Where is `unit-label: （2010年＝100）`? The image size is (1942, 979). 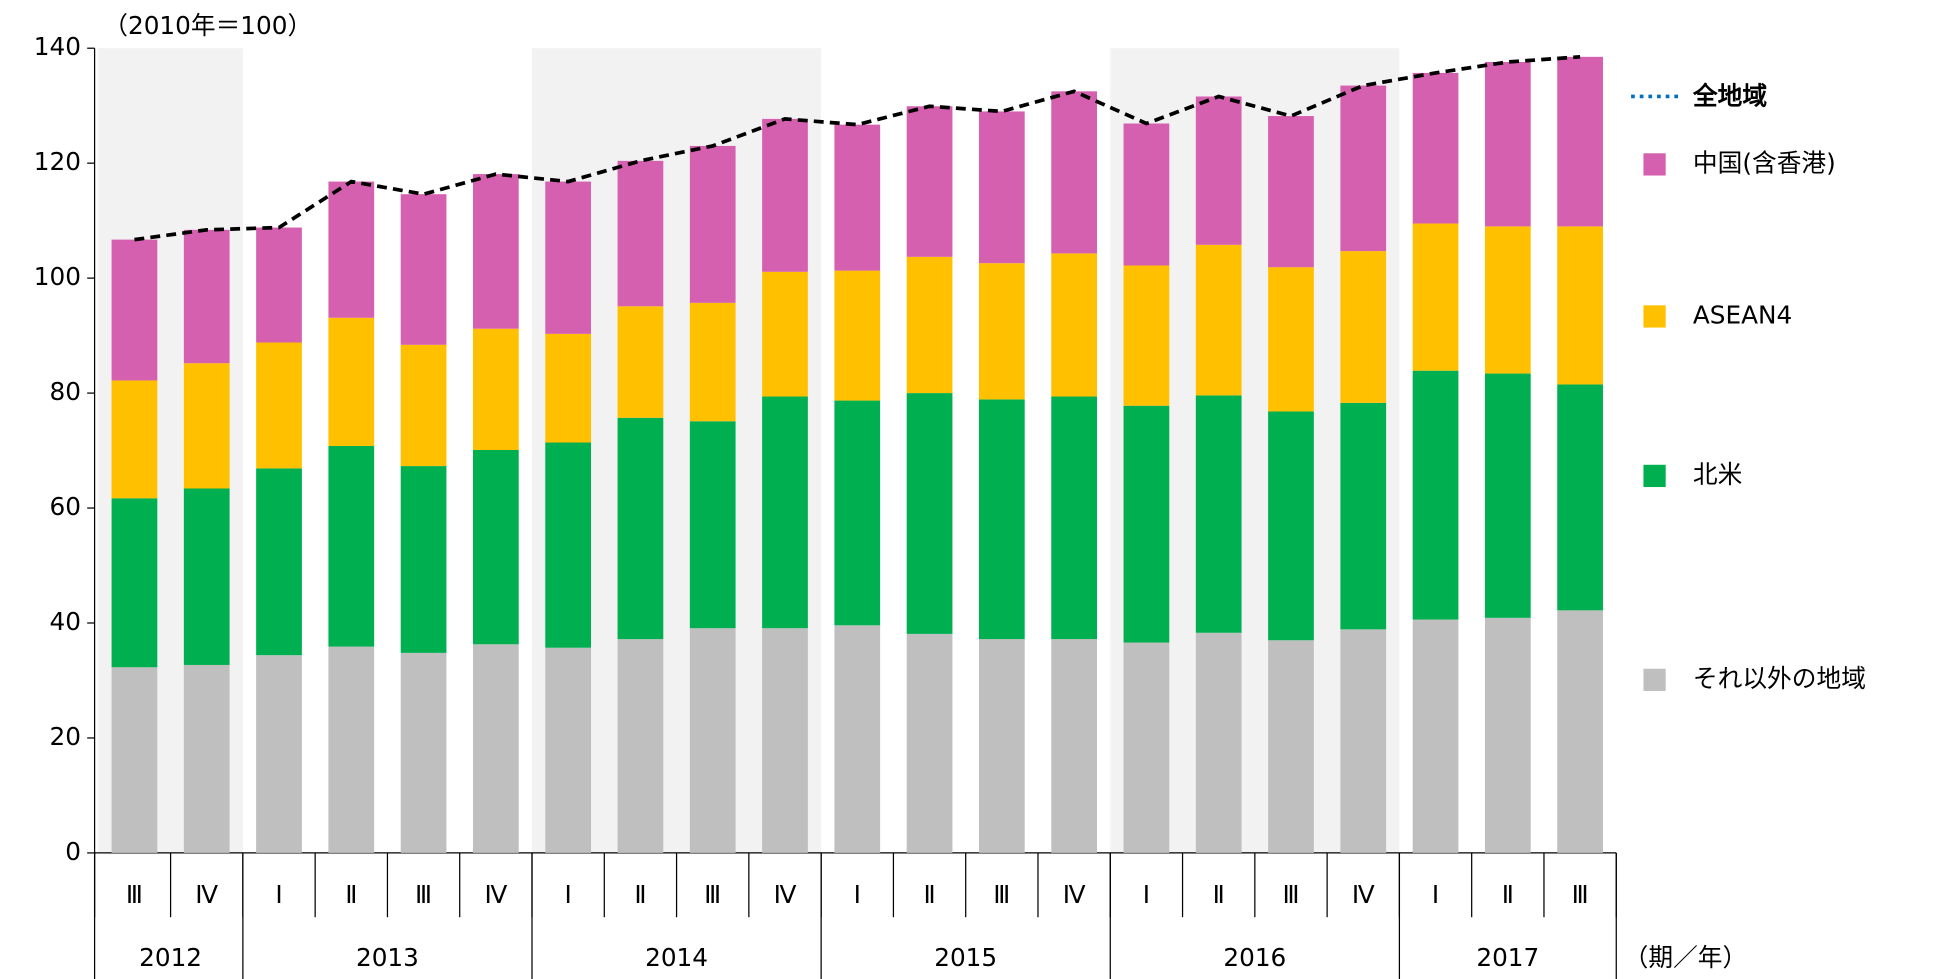 unit-label: （2010年＝100） is located at coordinates (207, 25).